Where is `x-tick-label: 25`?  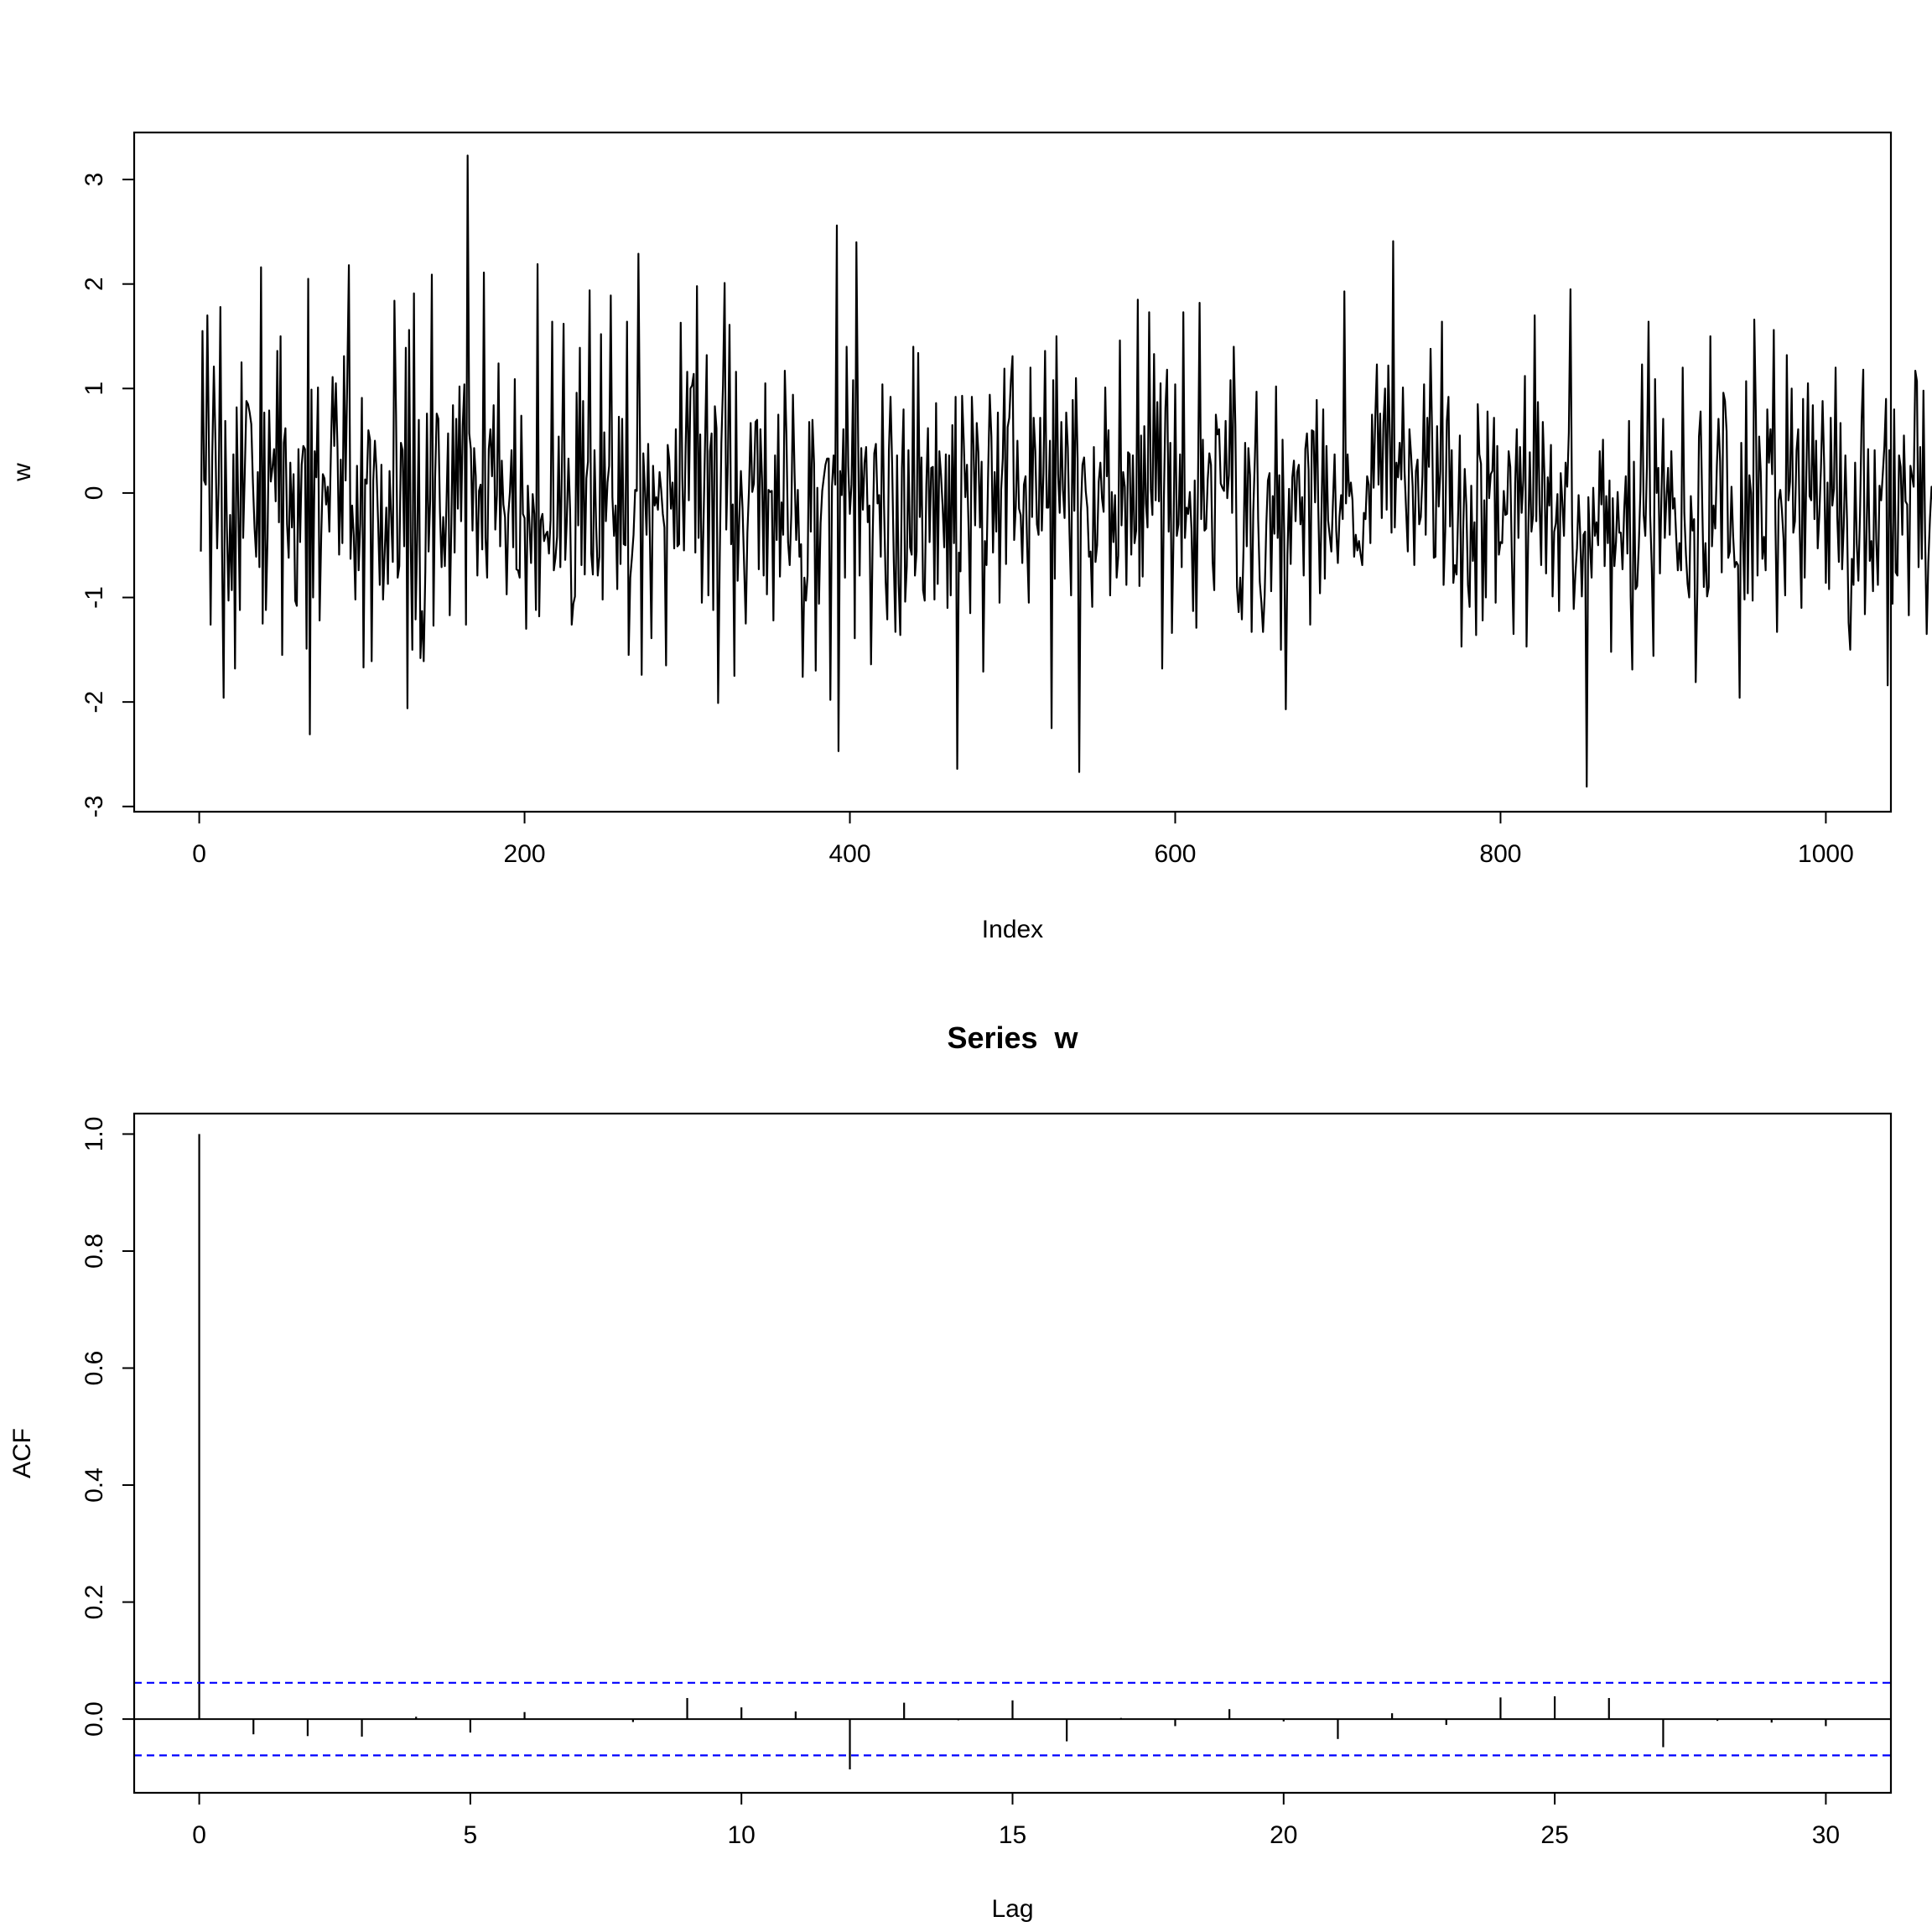
x-tick-label: 25 is located at coordinates (1554, 1835).